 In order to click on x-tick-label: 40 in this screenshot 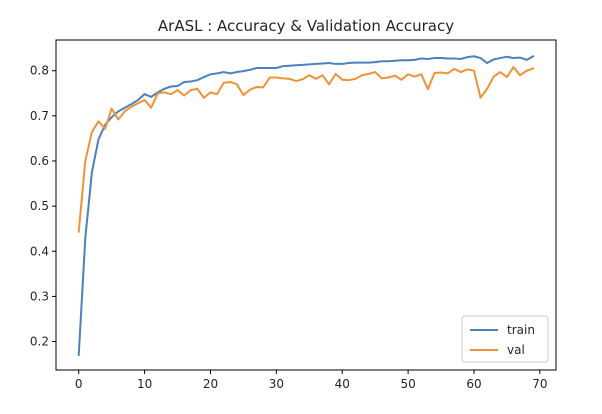, I will do `click(342, 384)`.